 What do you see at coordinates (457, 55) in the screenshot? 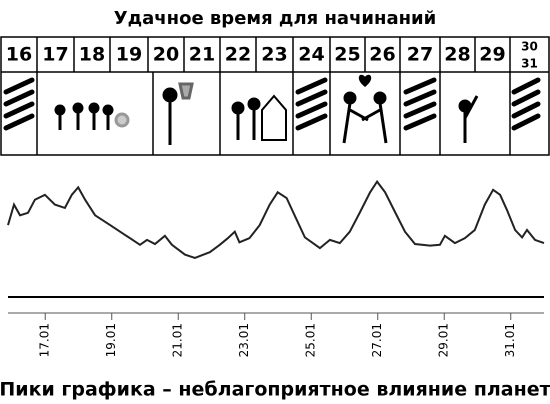
I see `day-label: 28` at bounding box center [457, 55].